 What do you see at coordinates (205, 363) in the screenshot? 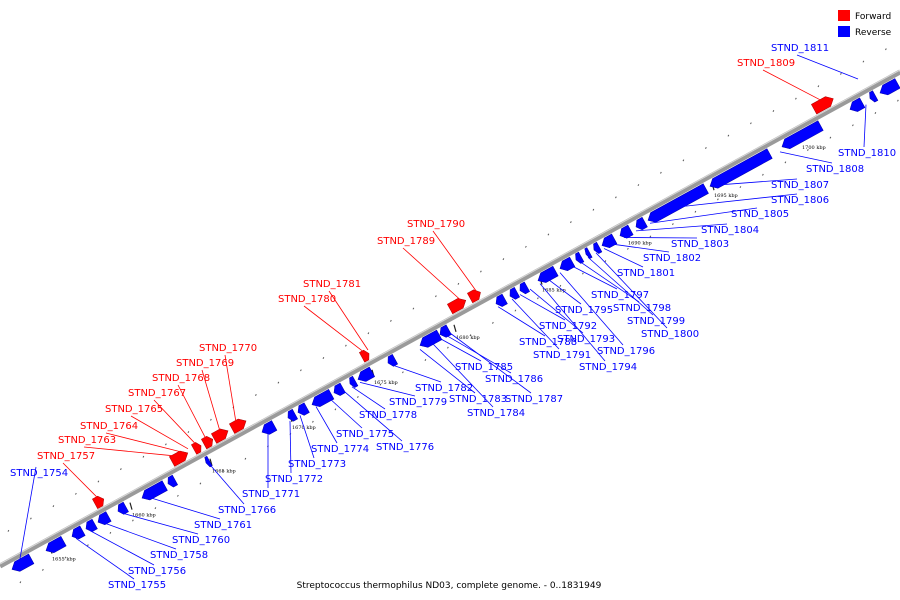
I see `gene-label-stnd_1769: STND_1769` at bounding box center [205, 363].